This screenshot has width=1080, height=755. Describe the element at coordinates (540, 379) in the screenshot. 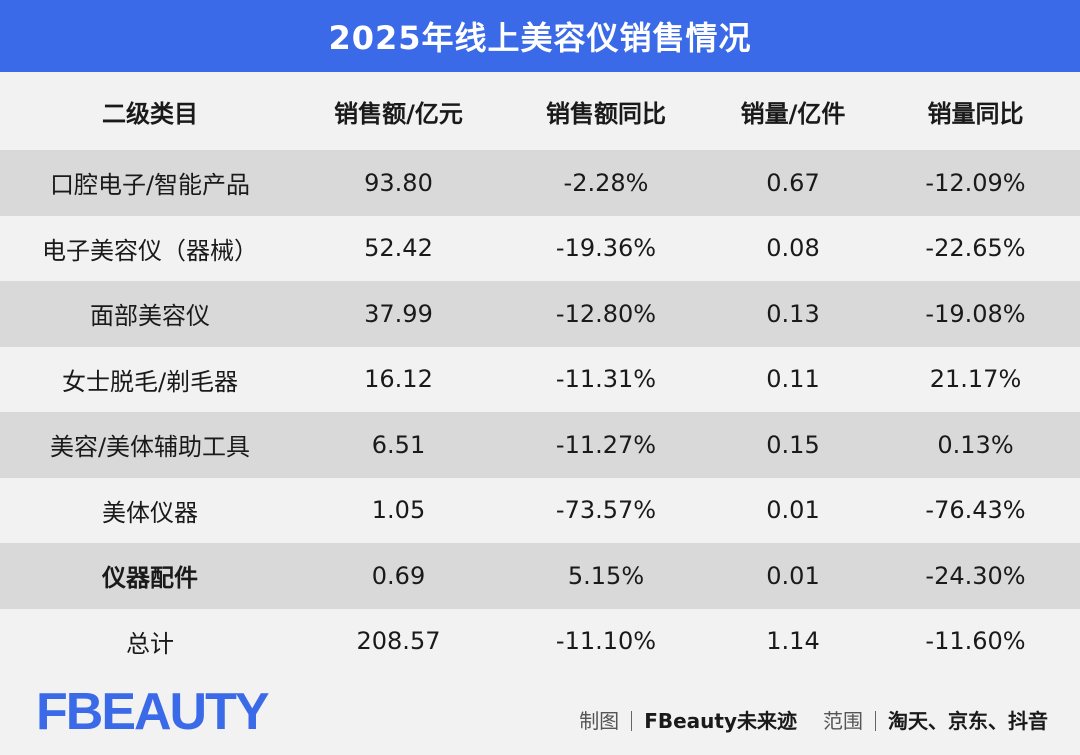

I see `table-row: 女士脱毛/剃毛器 16.12 -11.31% 0.11 21.17%` at that location.